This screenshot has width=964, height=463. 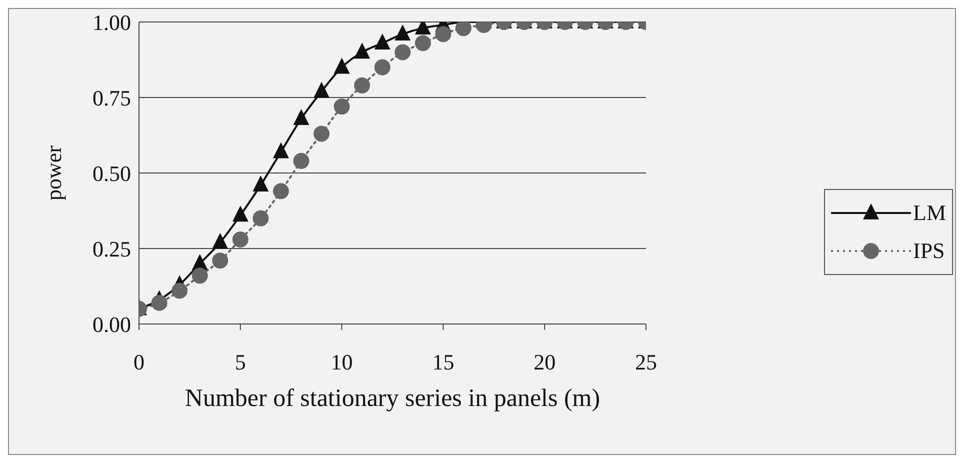 I want to click on x-tick-label: 25, so click(x=646, y=362).